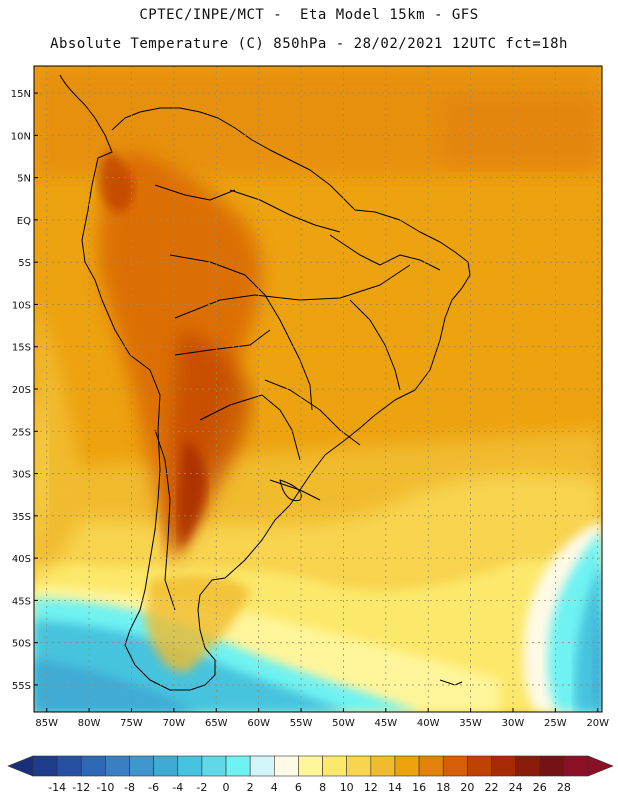  What do you see at coordinates (46, 723) in the screenshot?
I see `lon-tick-label: 85W` at bounding box center [46, 723].